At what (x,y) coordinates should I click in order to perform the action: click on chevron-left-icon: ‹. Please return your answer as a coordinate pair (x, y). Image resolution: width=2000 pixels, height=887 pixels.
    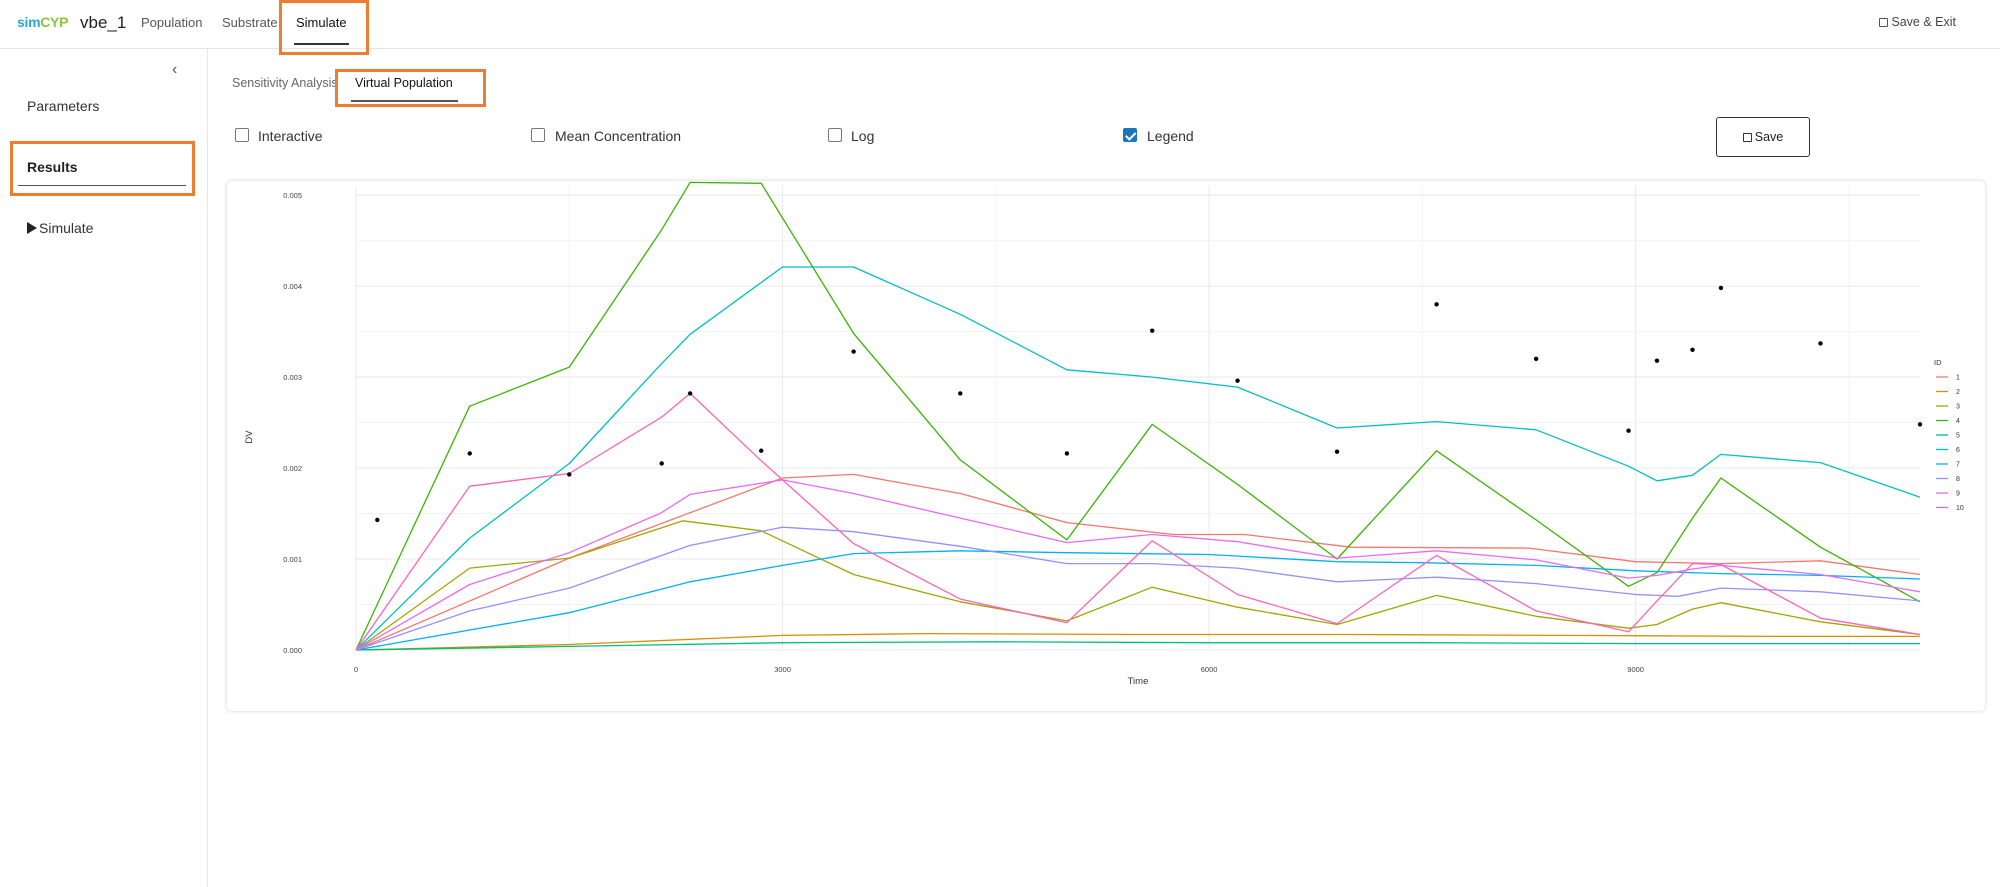
    Looking at the image, I should click on (175, 69).